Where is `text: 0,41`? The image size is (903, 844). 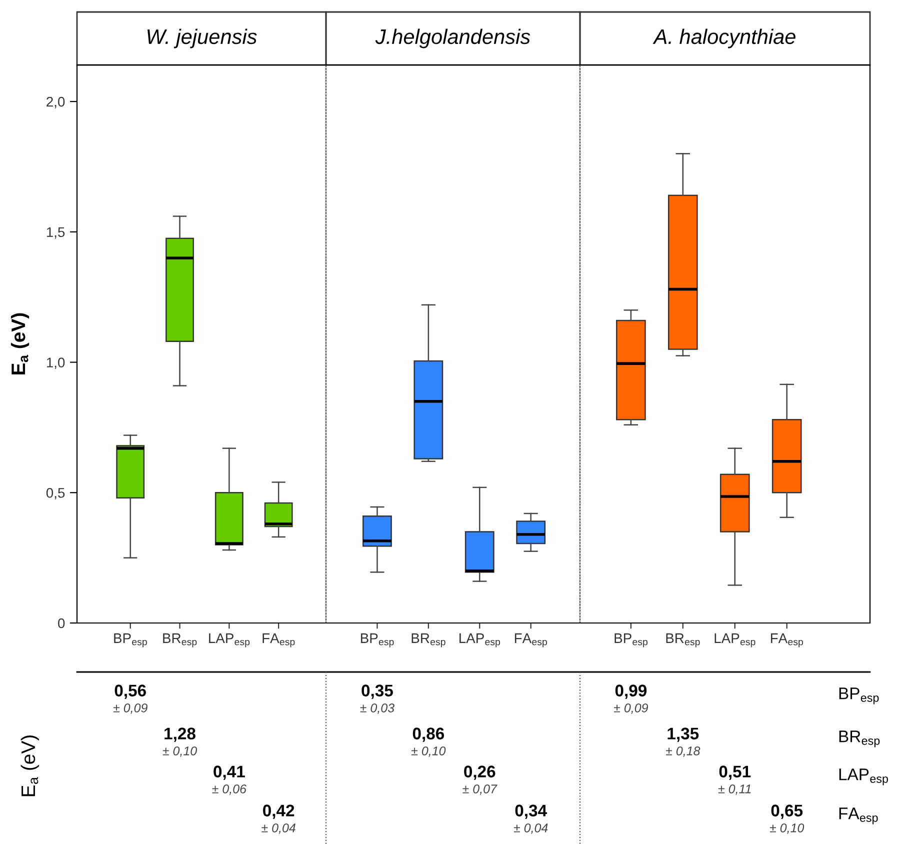 text: 0,41 is located at coordinates (229, 773).